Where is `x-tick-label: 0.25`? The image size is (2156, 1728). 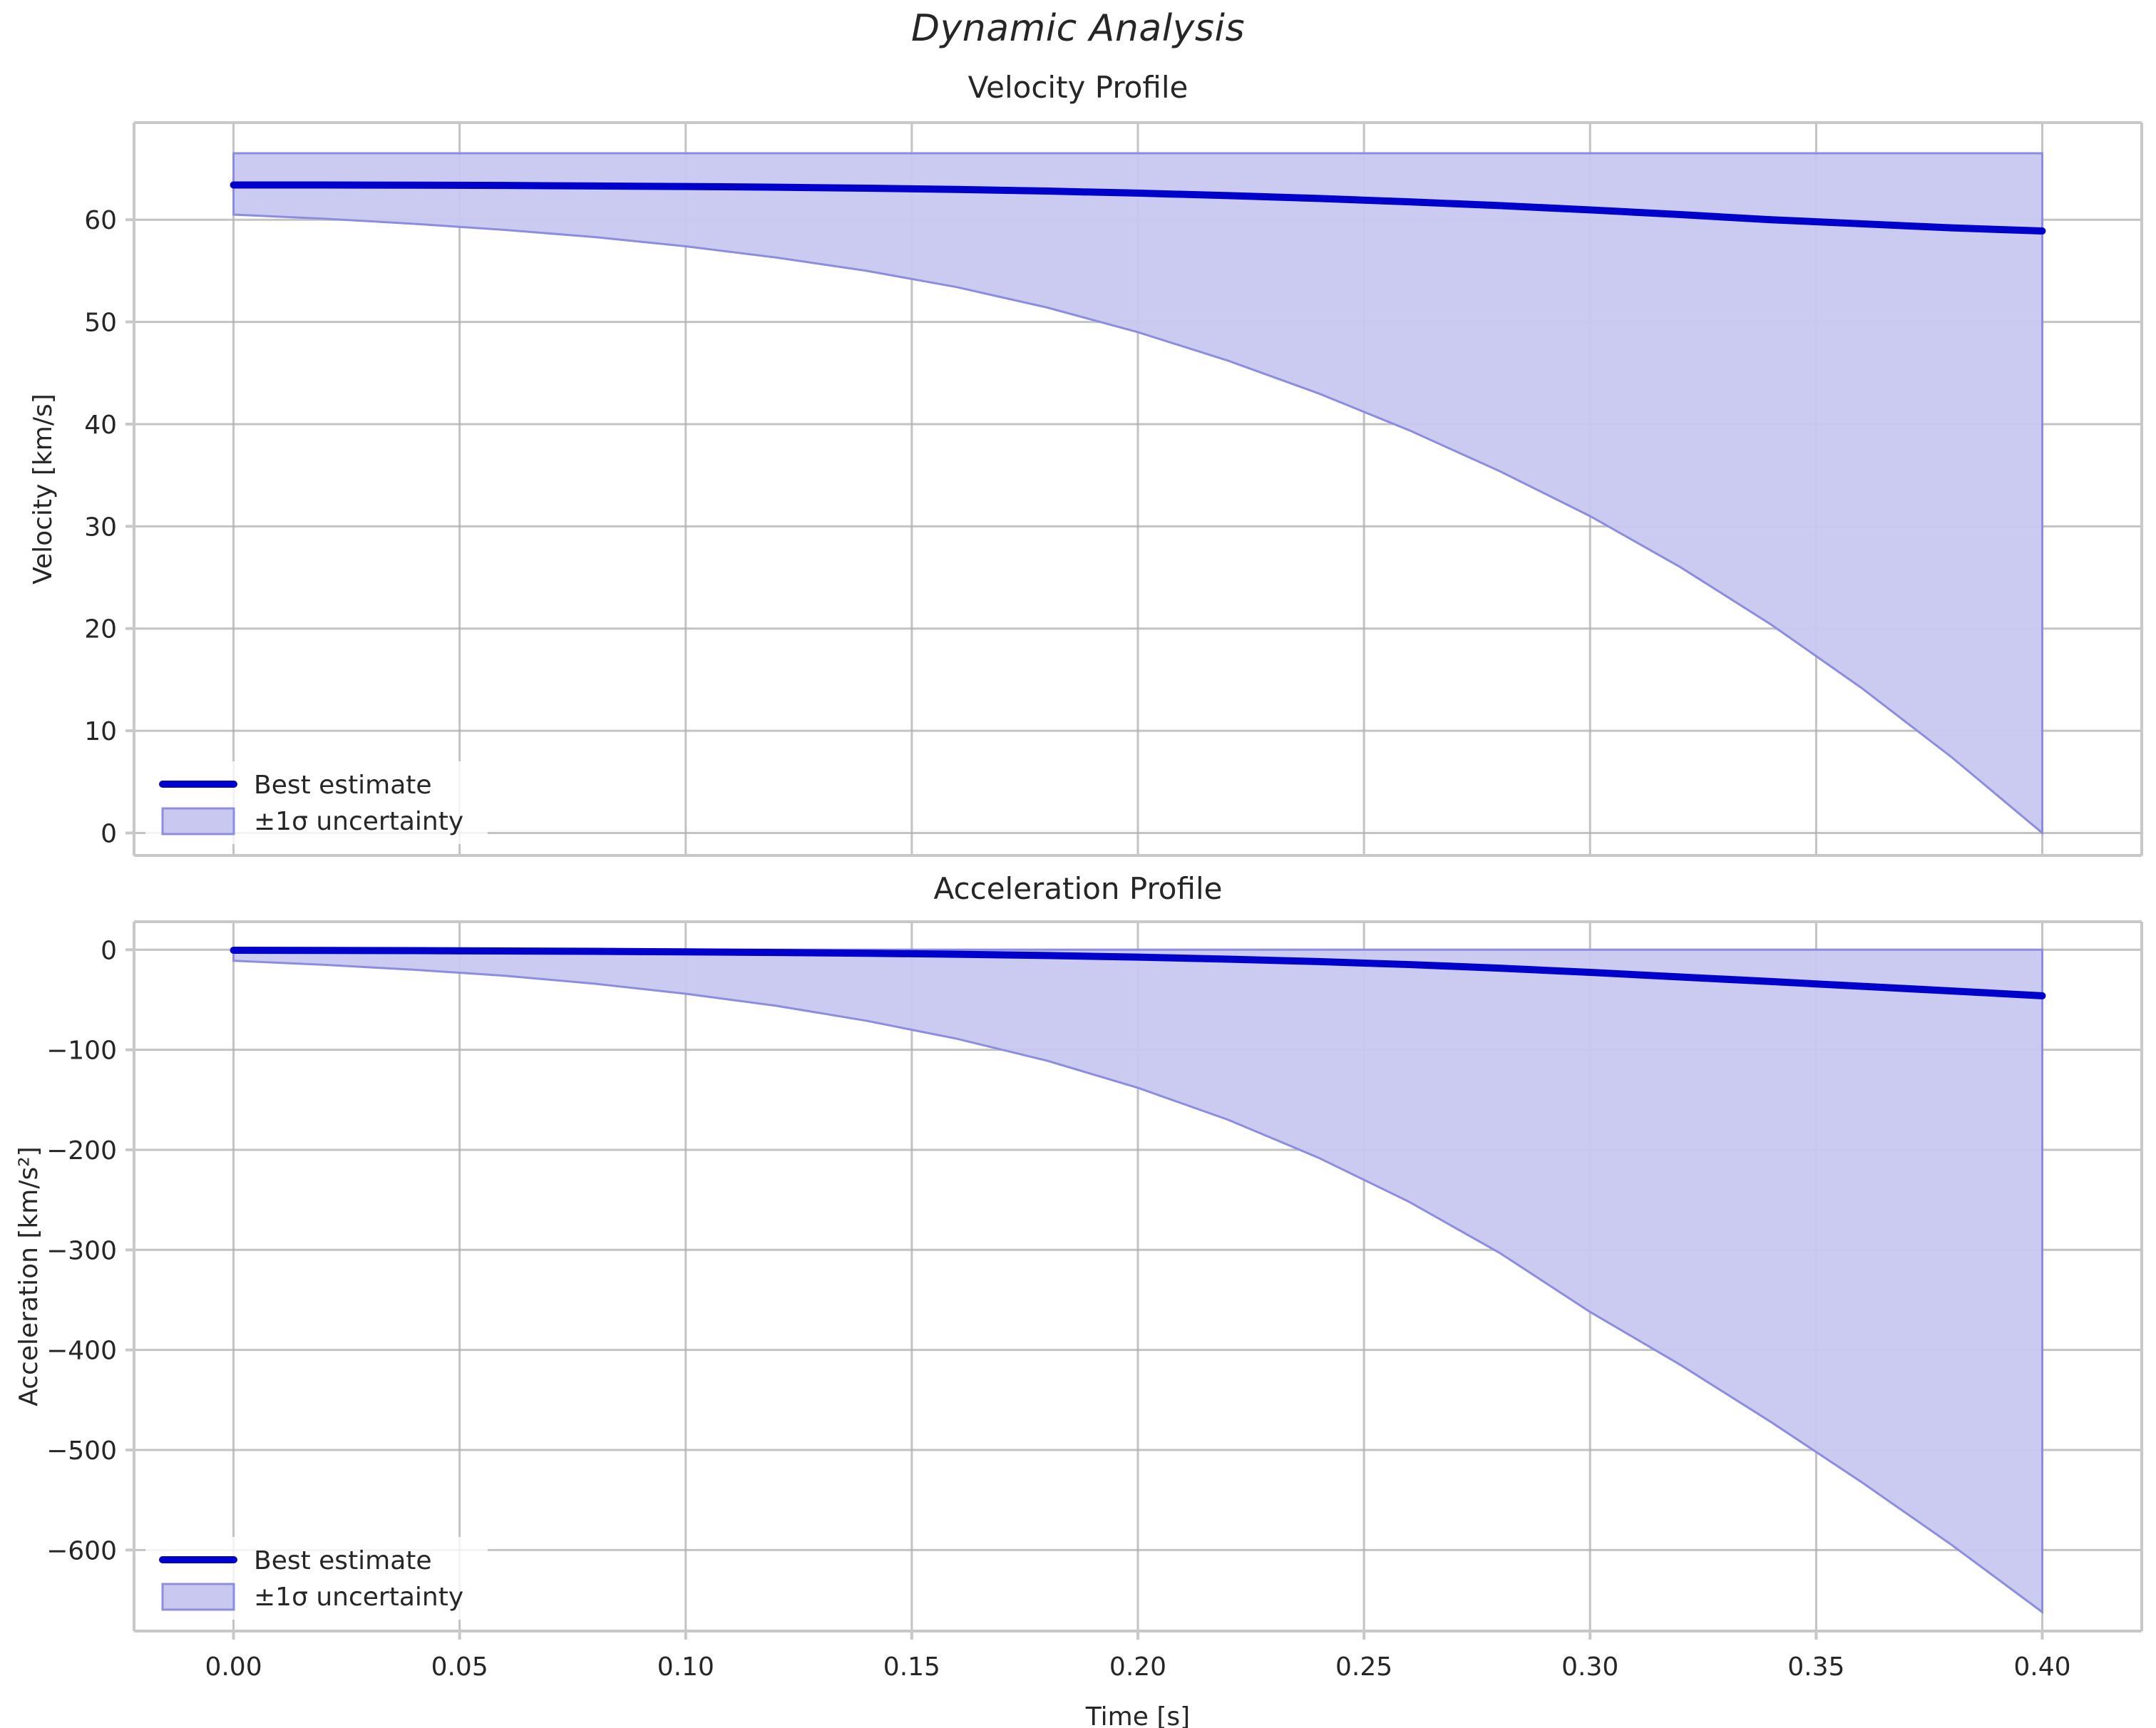
x-tick-label: 0.25 is located at coordinates (1363, 1667).